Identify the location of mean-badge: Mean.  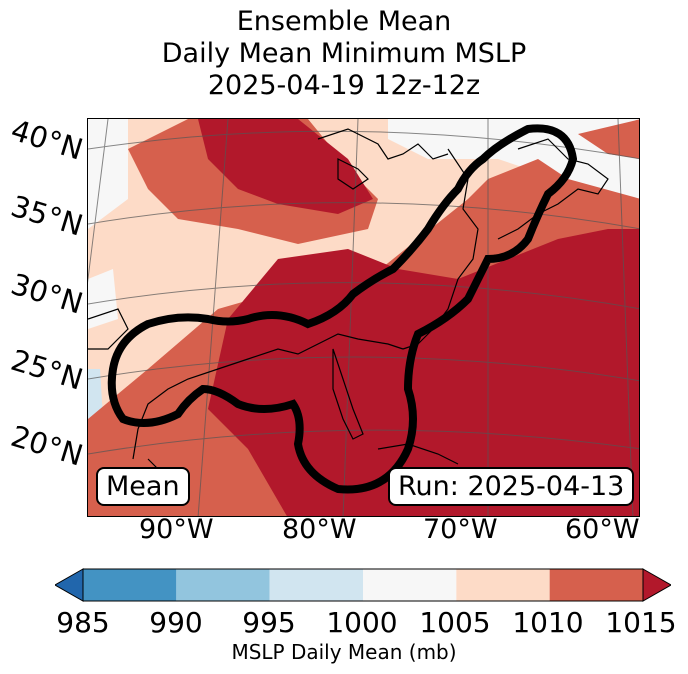
(143, 486).